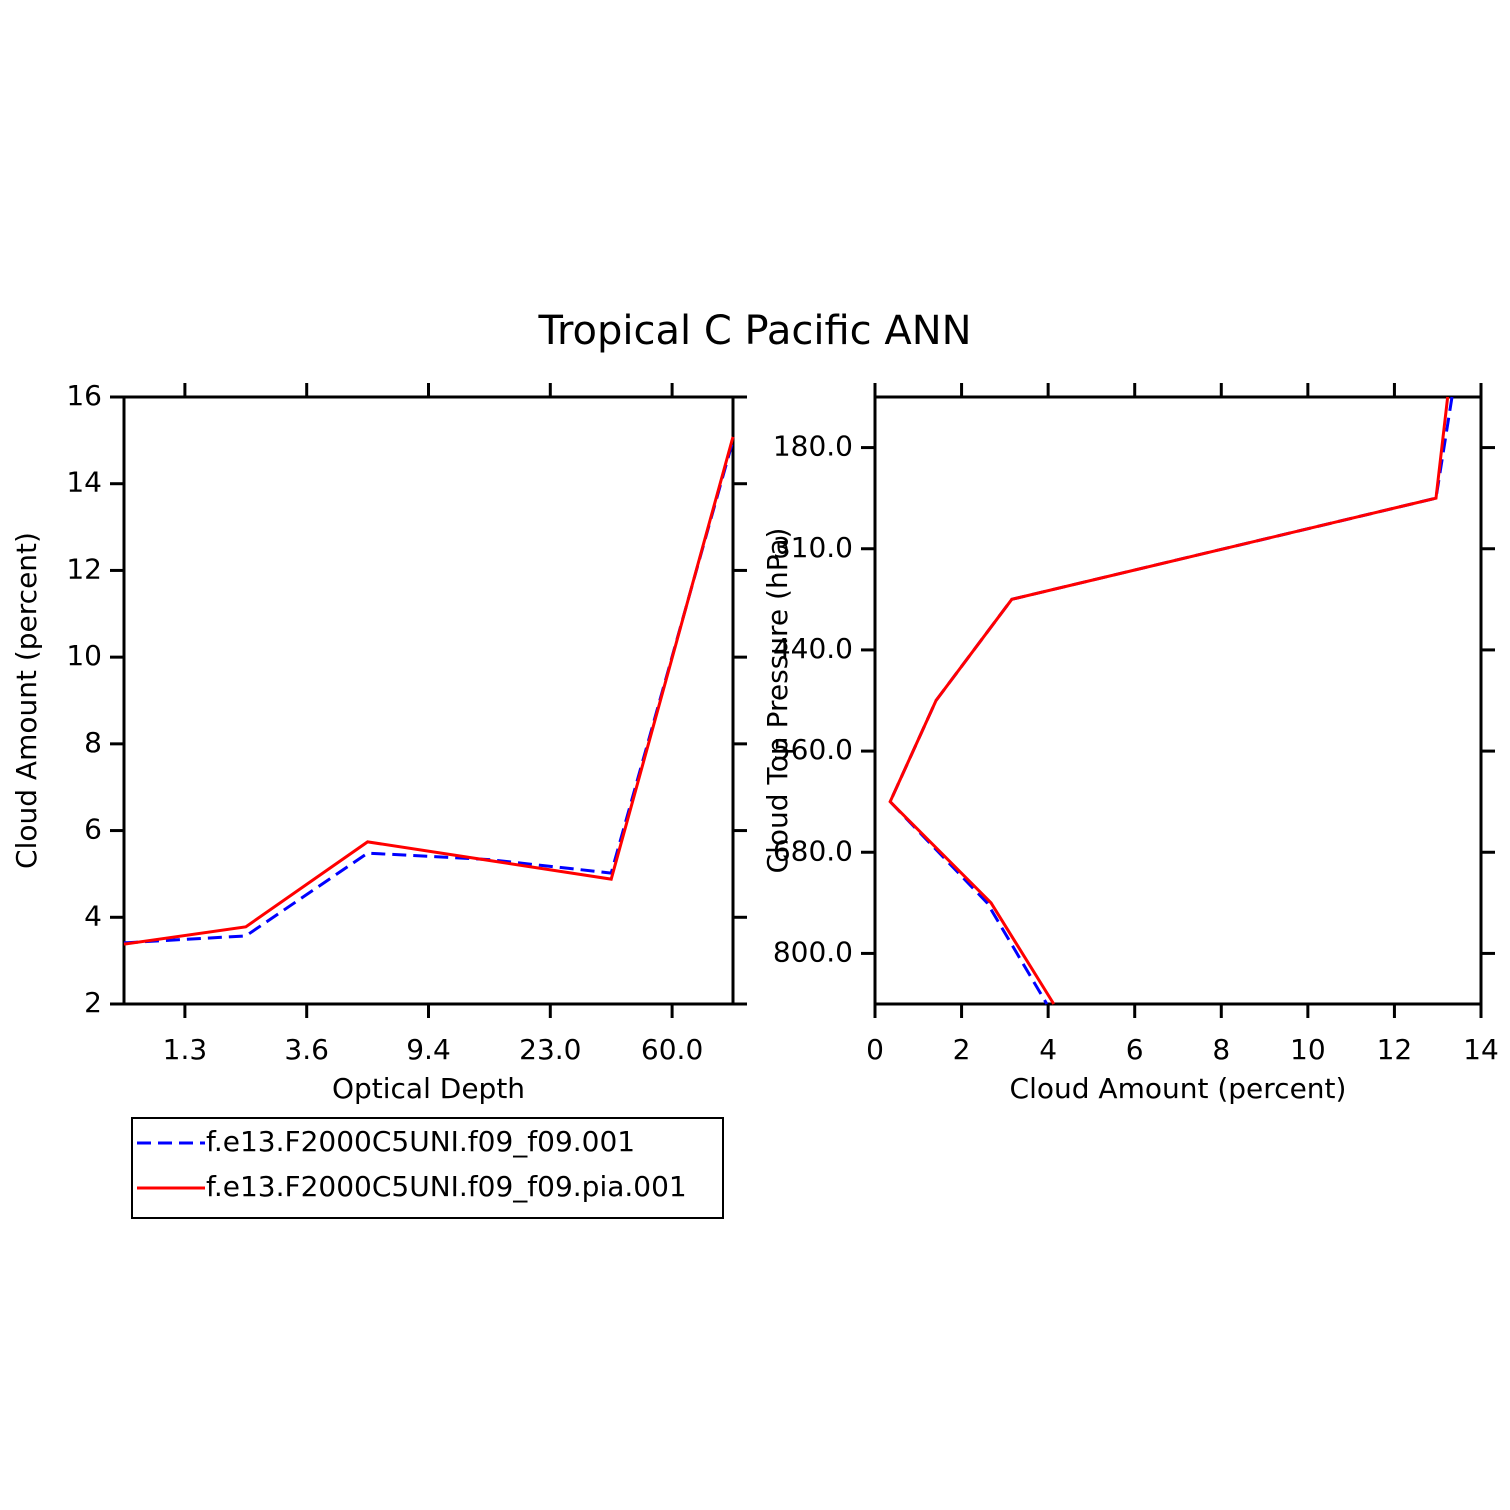  What do you see at coordinates (428, 1088) in the screenshot?
I see `x-axis-label: Optical Depth` at bounding box center [428, 1088].